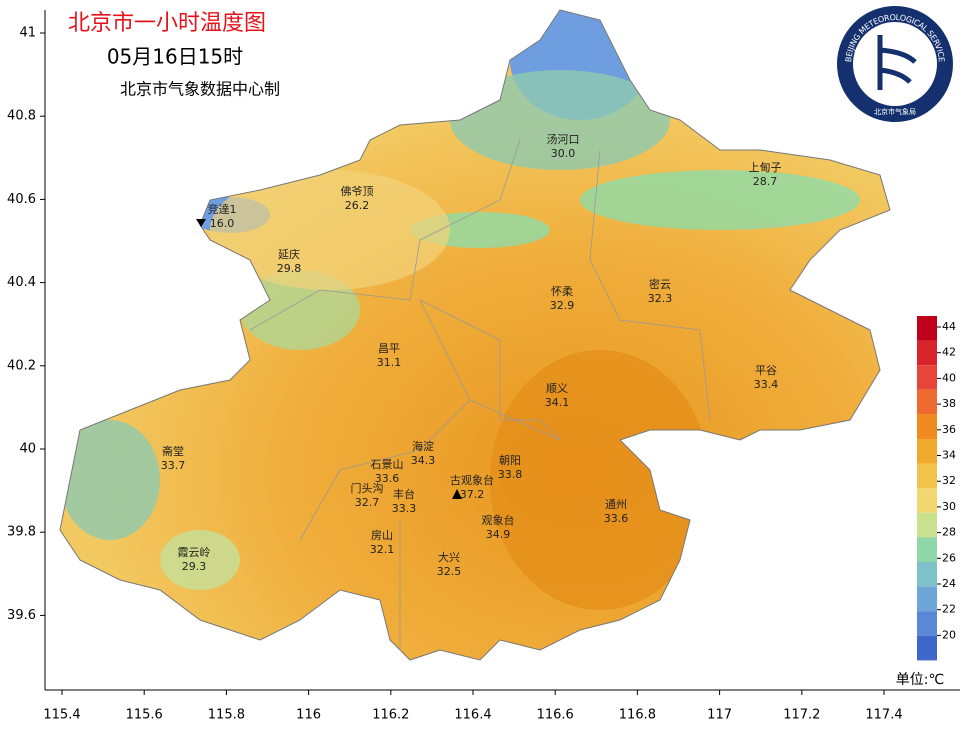 The width and height of the screenshot is (960, 730). I want to click on station-name: 延庆, so click(289, 254).